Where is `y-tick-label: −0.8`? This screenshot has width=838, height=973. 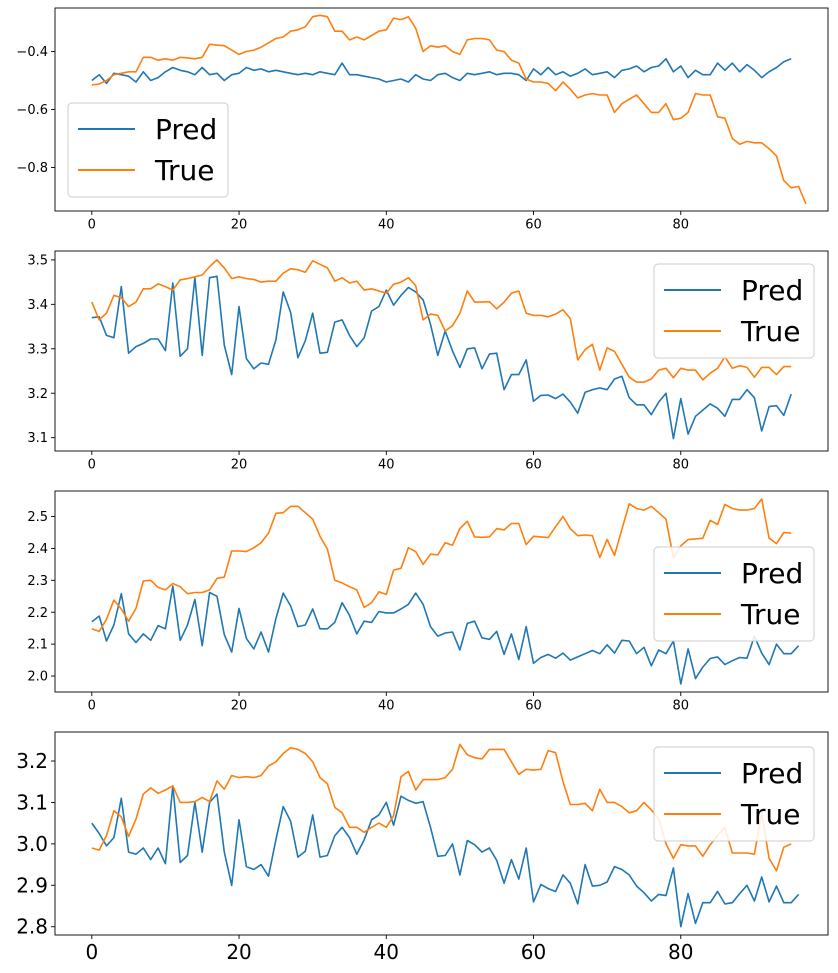
y-tick-label: −0.8 is located at coordinates (32, 168).